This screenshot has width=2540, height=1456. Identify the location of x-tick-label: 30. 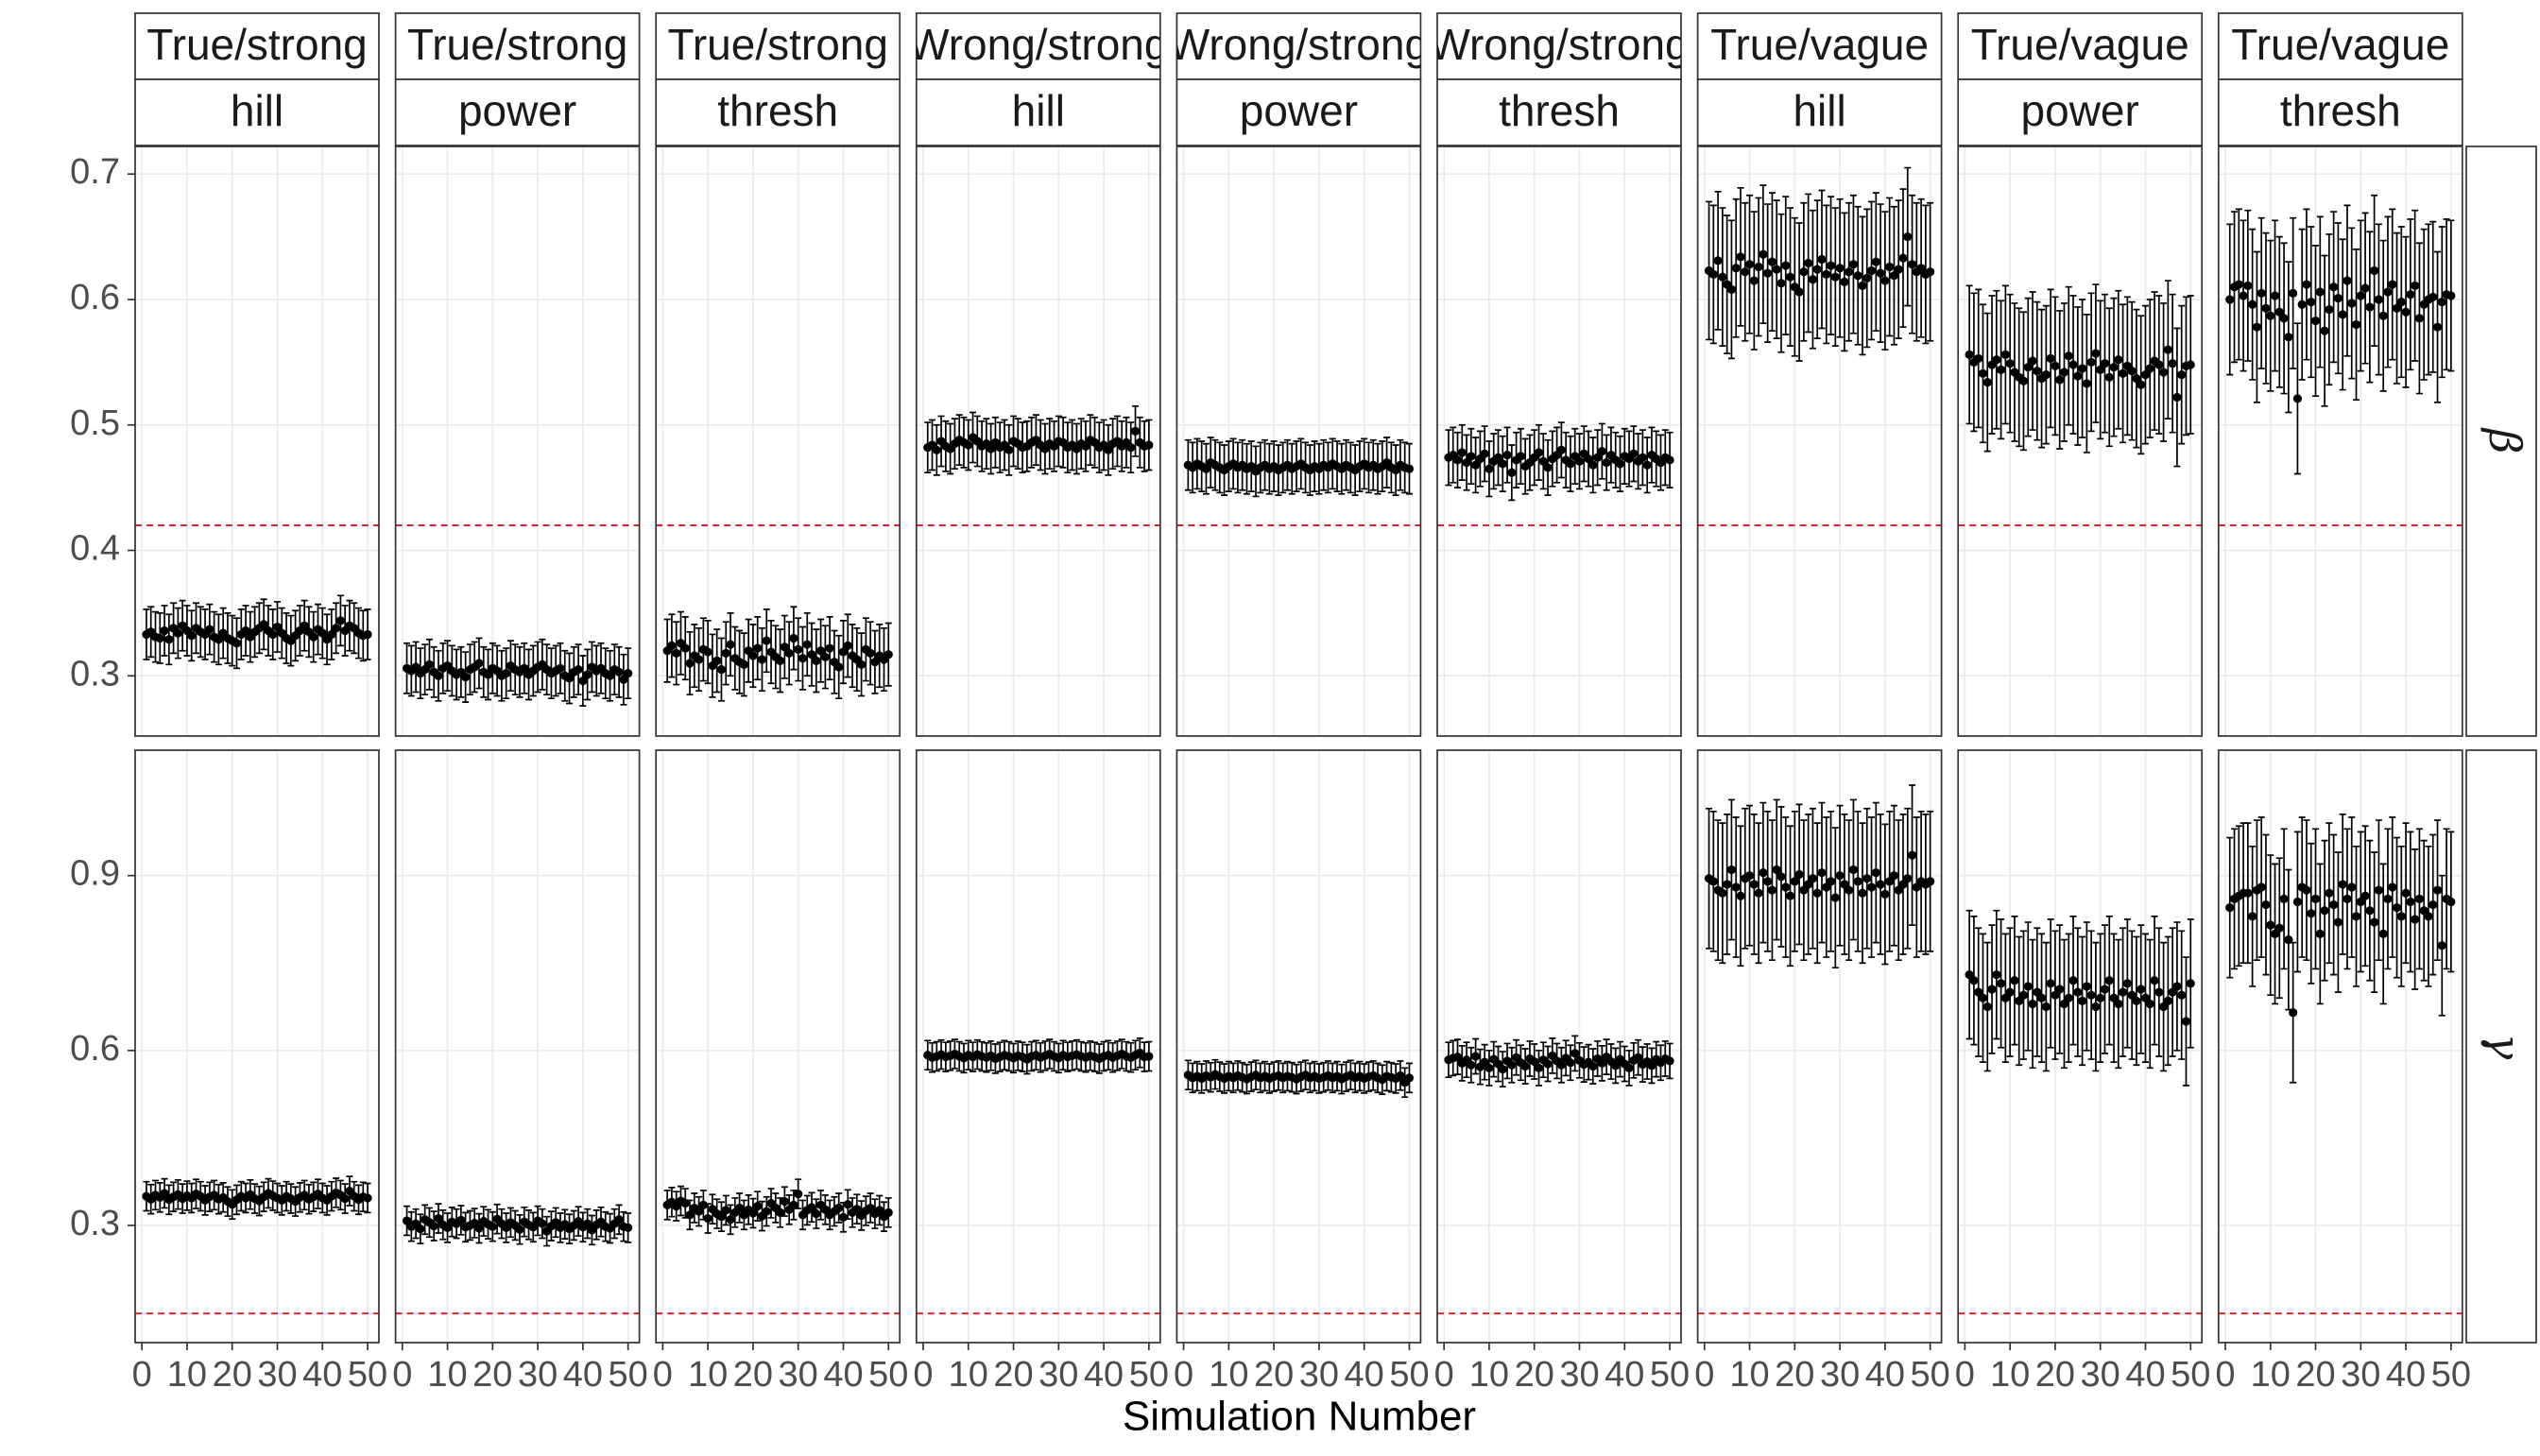
(277, 1375).